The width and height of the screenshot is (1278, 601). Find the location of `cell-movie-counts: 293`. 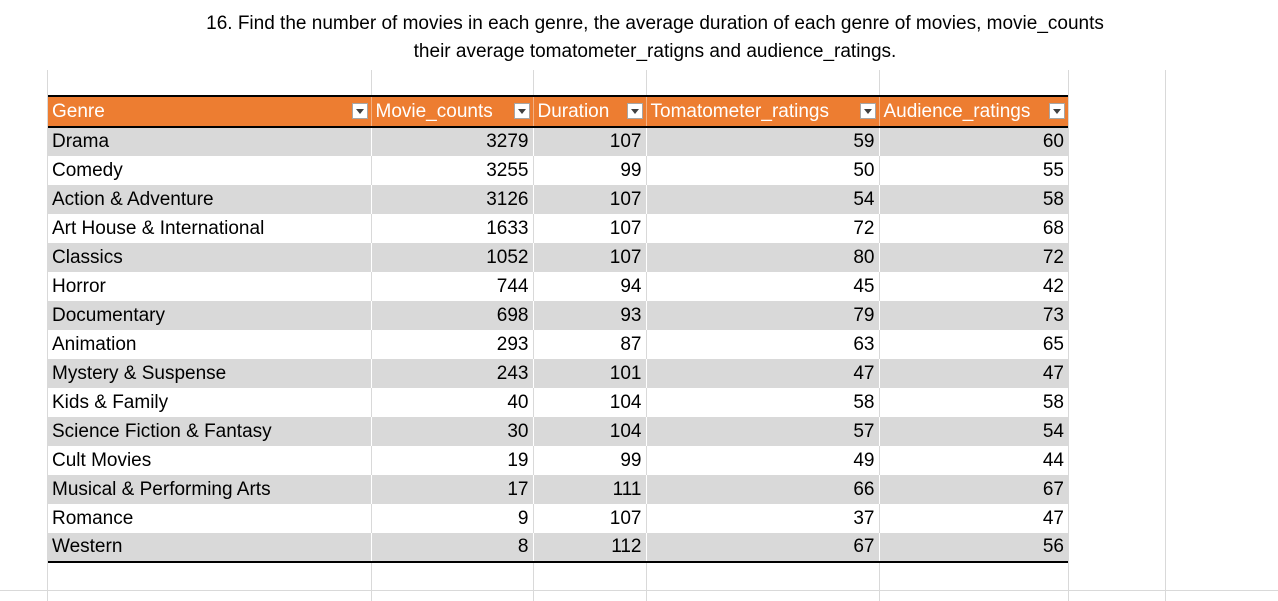

cell-movie-counts: 293 is located at coordinates (451, 344).